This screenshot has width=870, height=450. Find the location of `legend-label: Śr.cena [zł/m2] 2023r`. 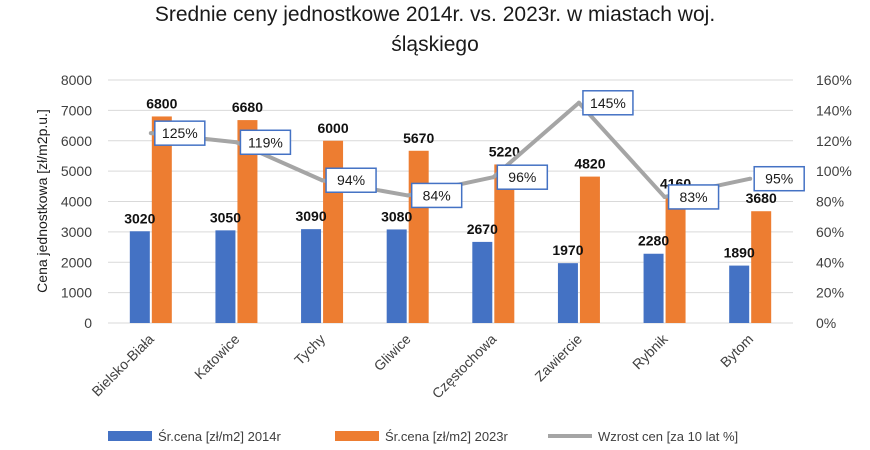

legend-label: Śr.cena [zł/m2] 2023r is located at coordinates (447, 436).